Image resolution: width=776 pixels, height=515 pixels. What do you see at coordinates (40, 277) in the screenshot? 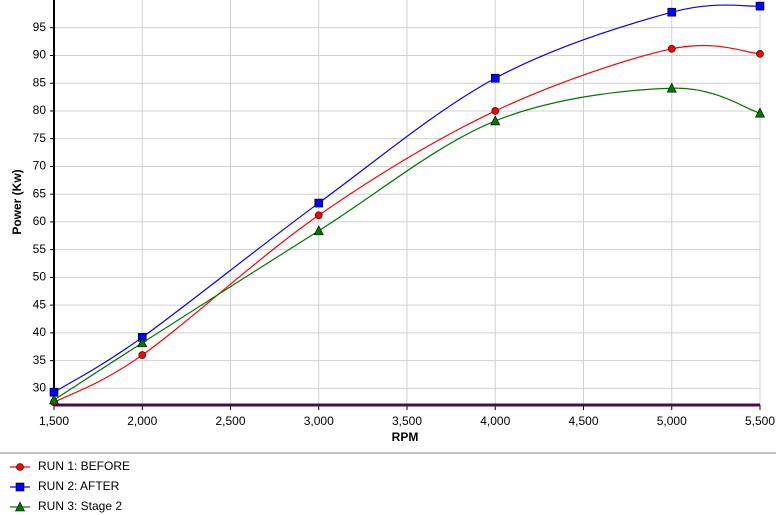
I see `y-tick-label: 50` at bounding box center [40, 277].